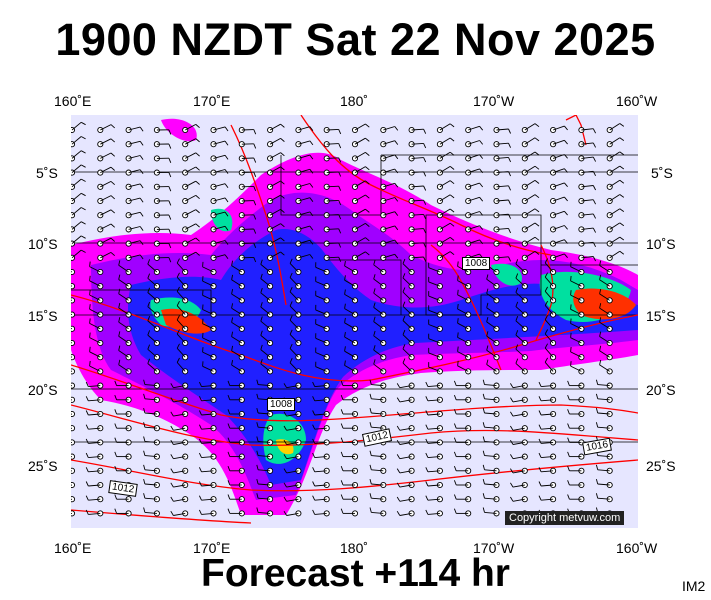  Describe the element at coordinates (661, 466) in the screenshot. I see `lat-label-right-25s: 25˚S` at that location.